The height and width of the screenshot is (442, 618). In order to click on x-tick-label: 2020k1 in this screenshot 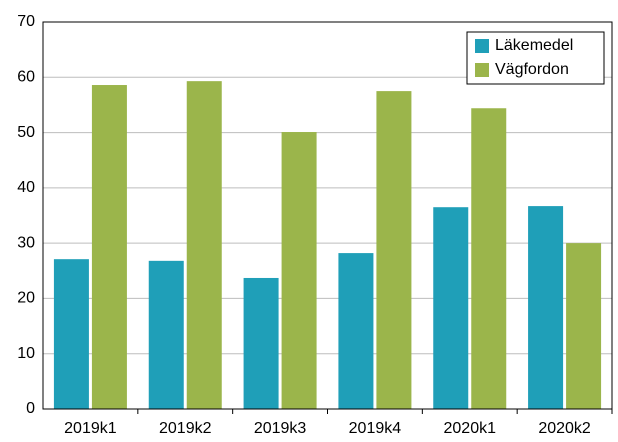, I will do `click(470, 428)`.